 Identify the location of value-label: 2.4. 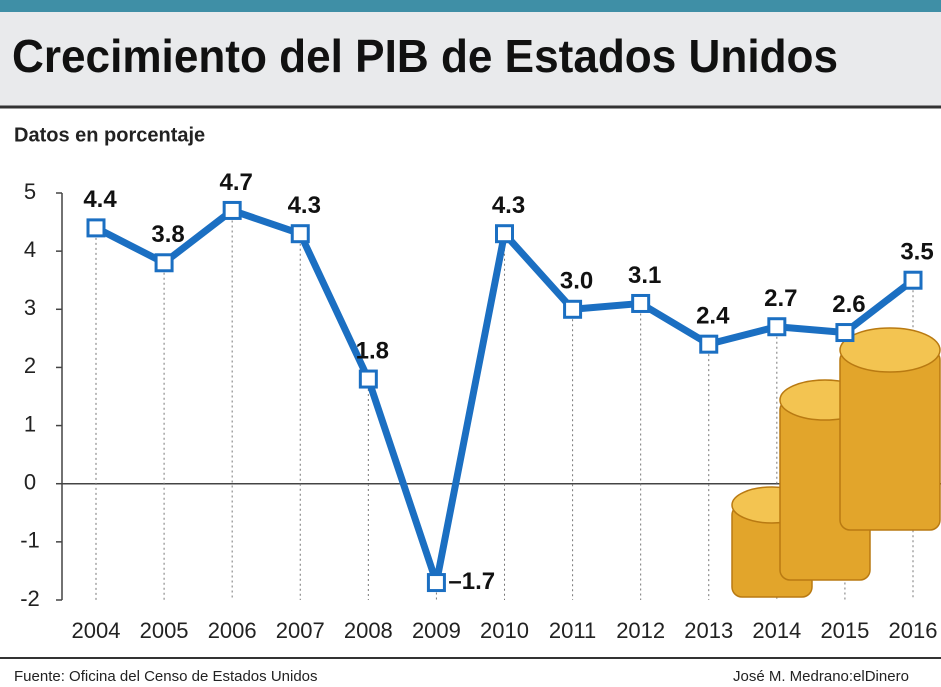
(713, 316).